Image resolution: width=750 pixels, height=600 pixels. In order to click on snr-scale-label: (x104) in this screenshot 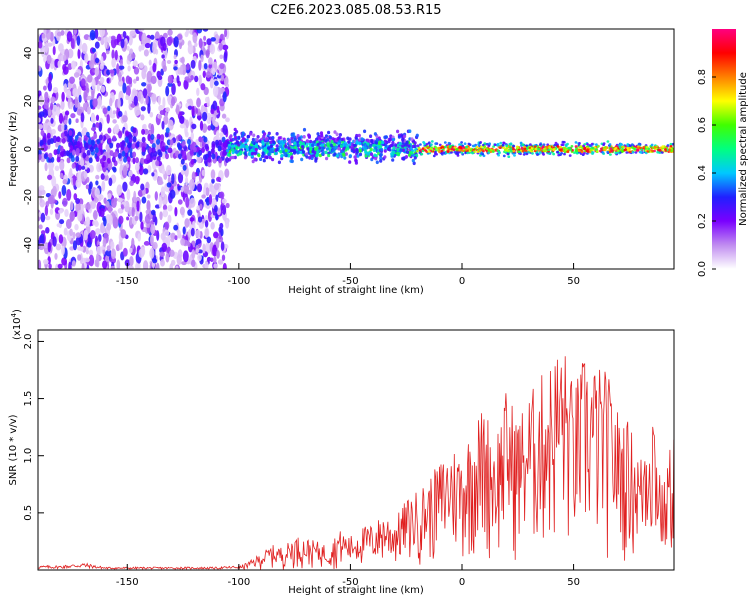, I will do `click(16, 324)`.